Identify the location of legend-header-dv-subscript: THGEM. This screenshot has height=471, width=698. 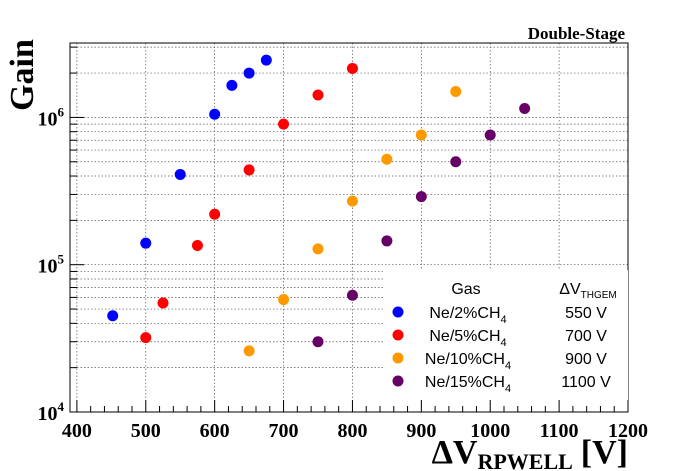
(599, 295).